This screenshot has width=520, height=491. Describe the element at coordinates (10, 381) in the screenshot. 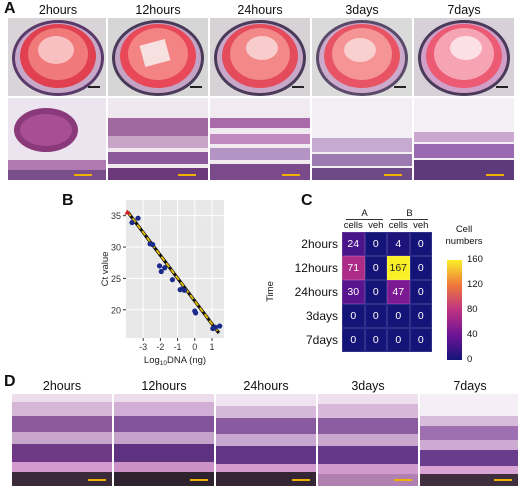

I see `panel-label-d: D` at that location.